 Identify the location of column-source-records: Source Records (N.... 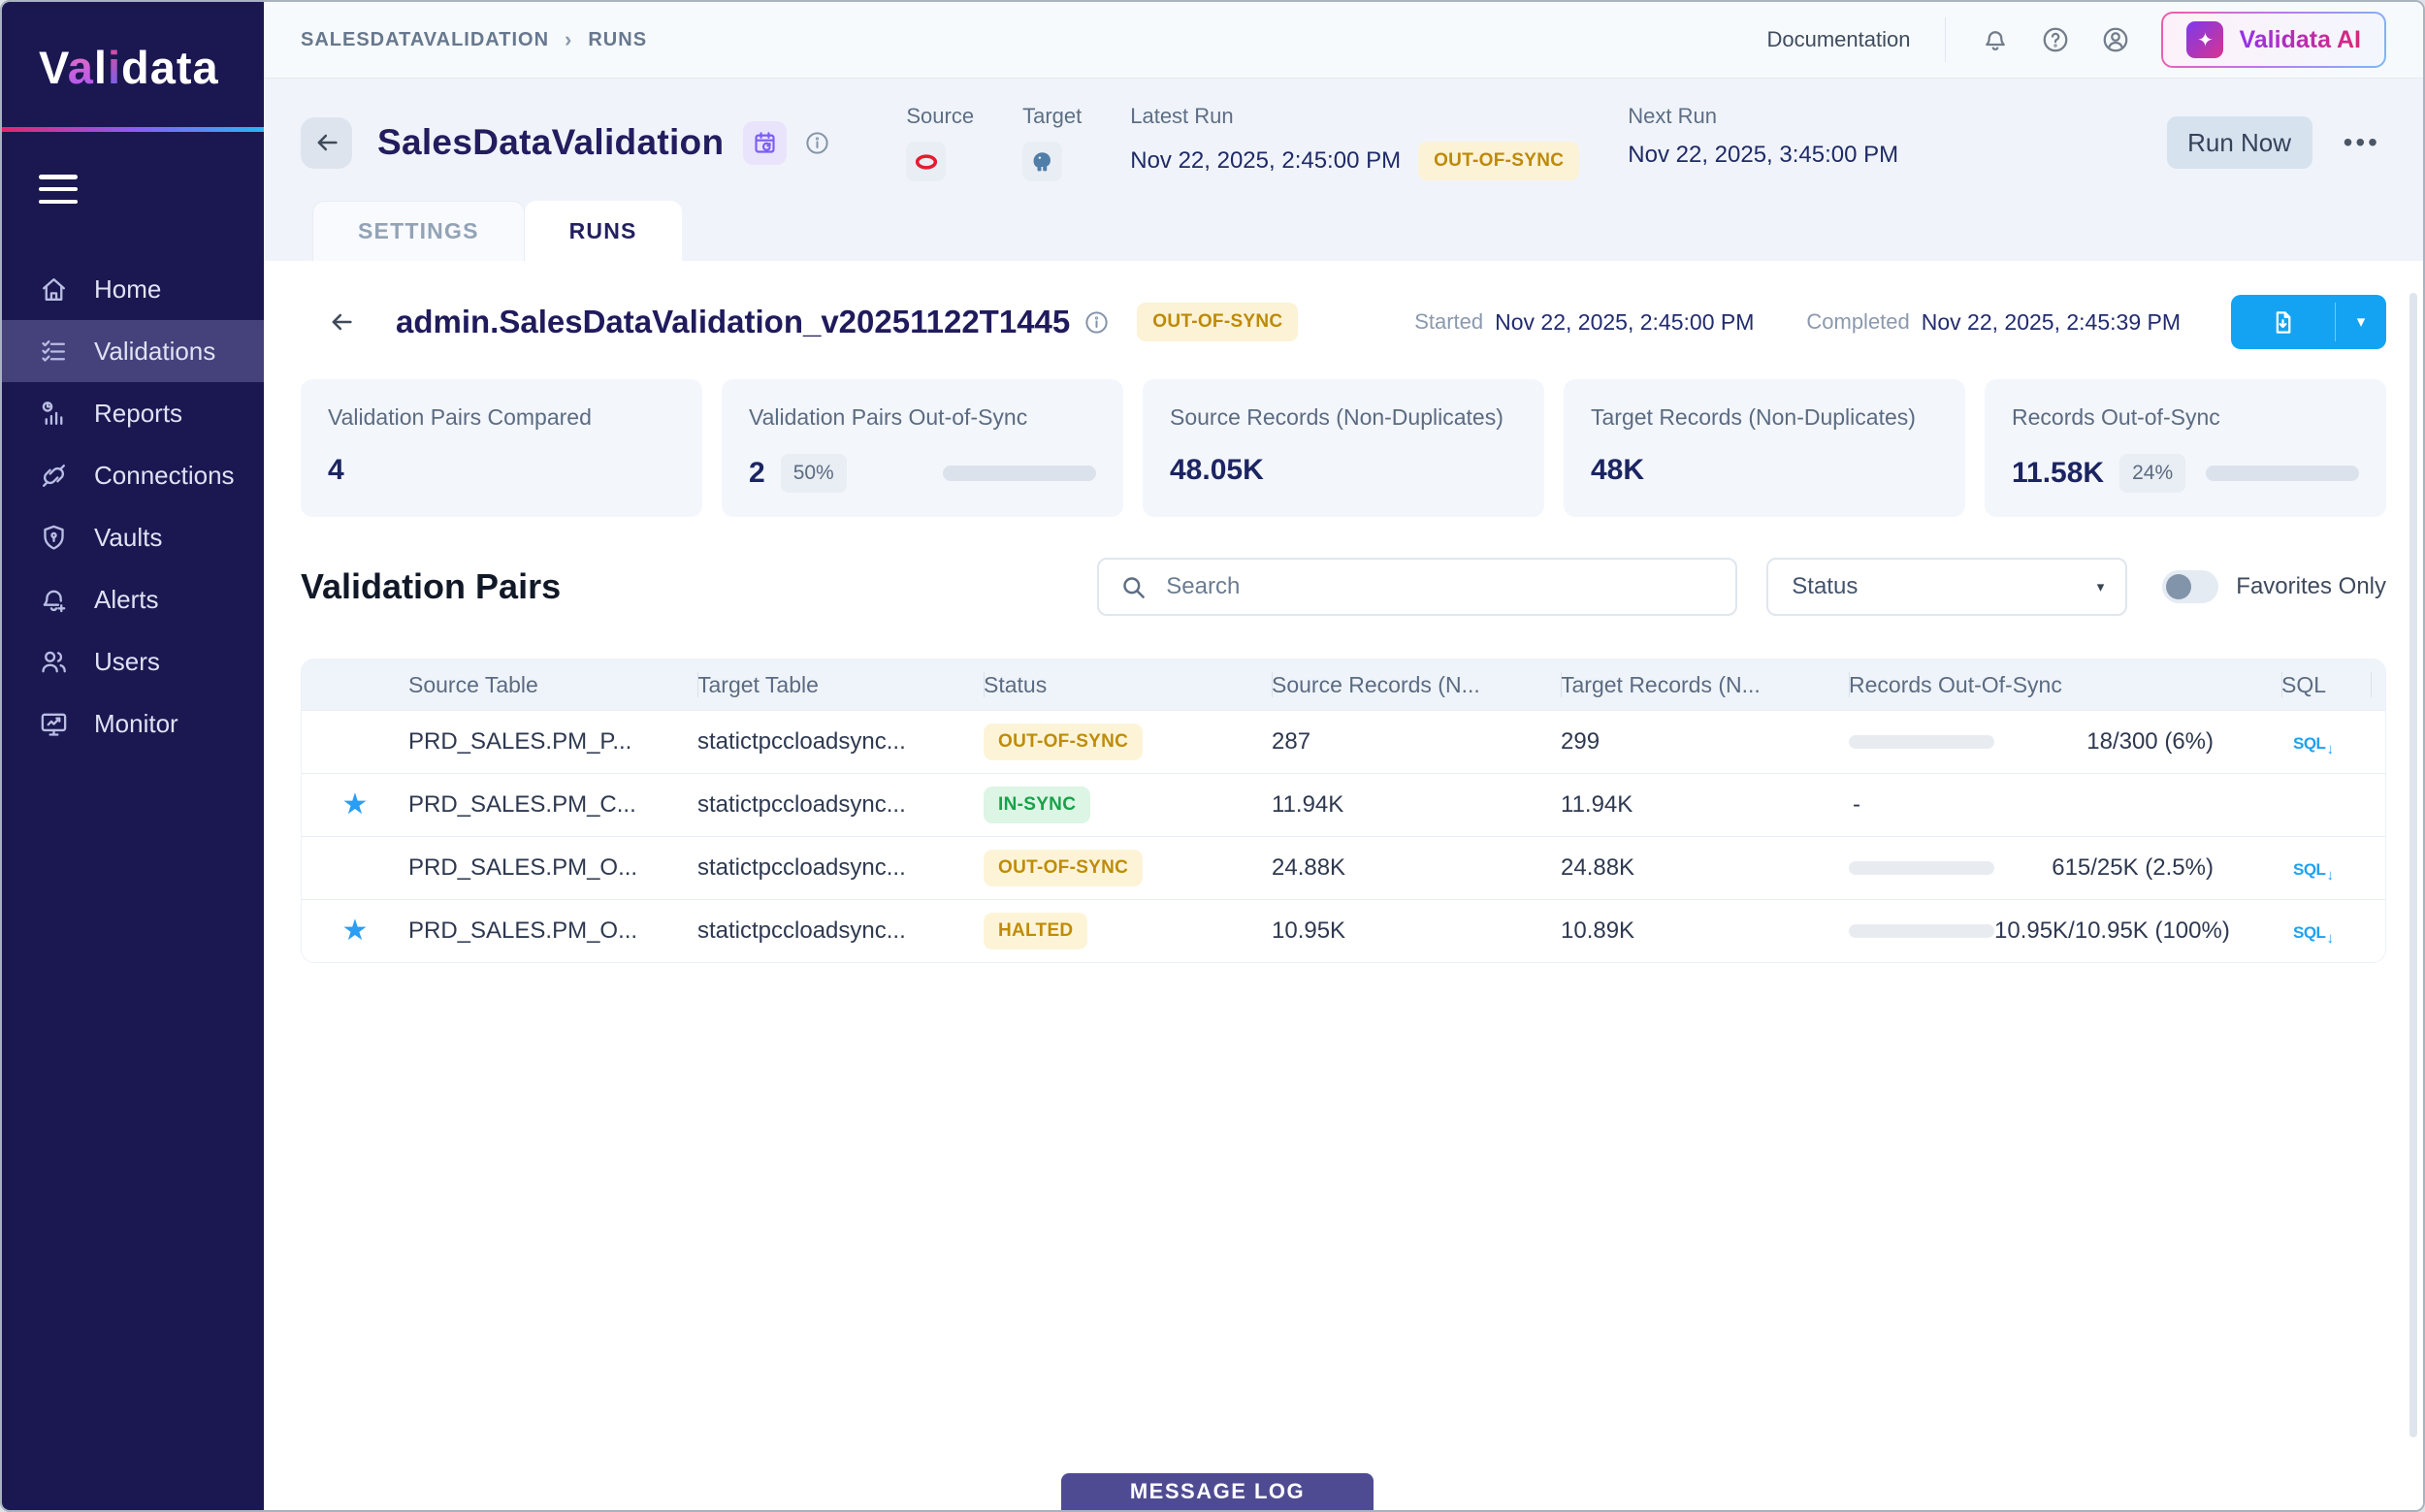
(1416, 684).